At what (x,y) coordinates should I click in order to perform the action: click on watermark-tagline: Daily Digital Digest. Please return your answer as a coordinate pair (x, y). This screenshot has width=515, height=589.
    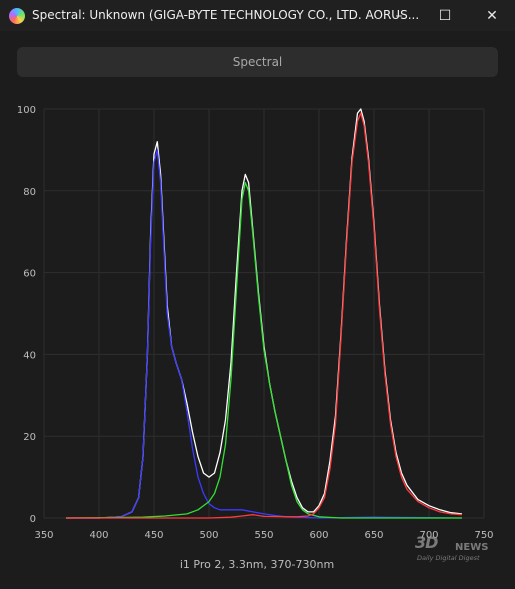
    Looking at the image, I should click on (448, 558).